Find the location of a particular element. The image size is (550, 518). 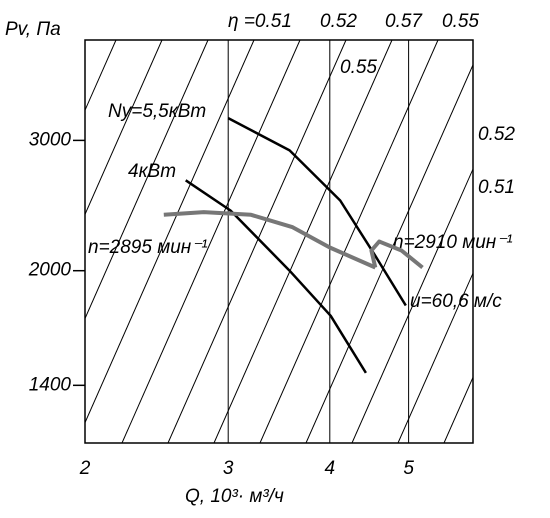

series-label: n=2895 мин⁻¹ is located at coordinates (148, 247).